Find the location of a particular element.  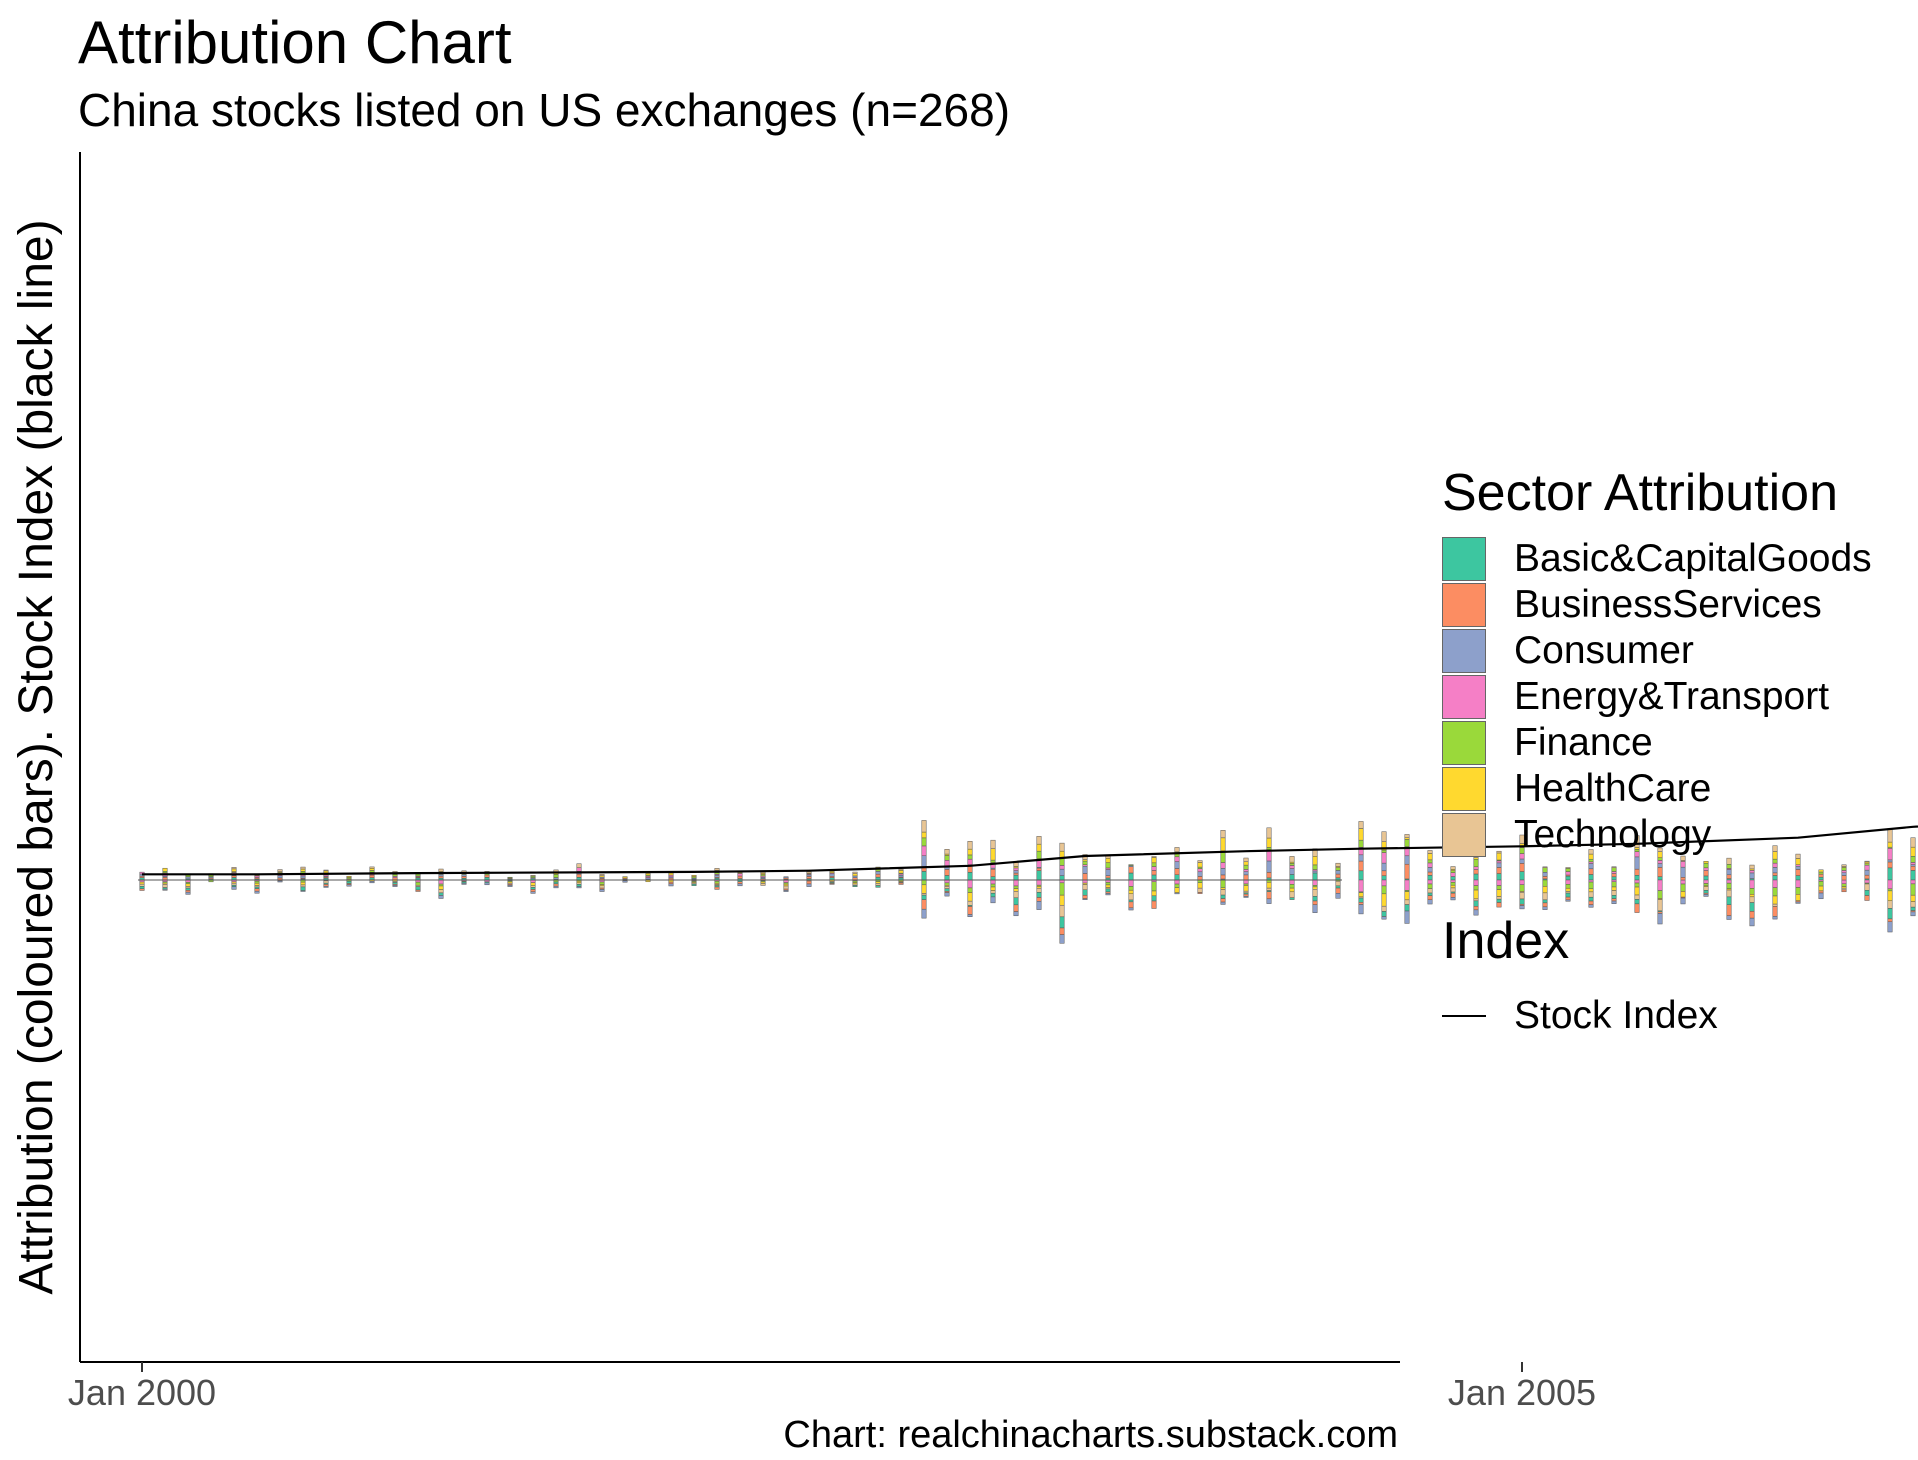

legend-label: Technology is located at coordinates (1613, 834).